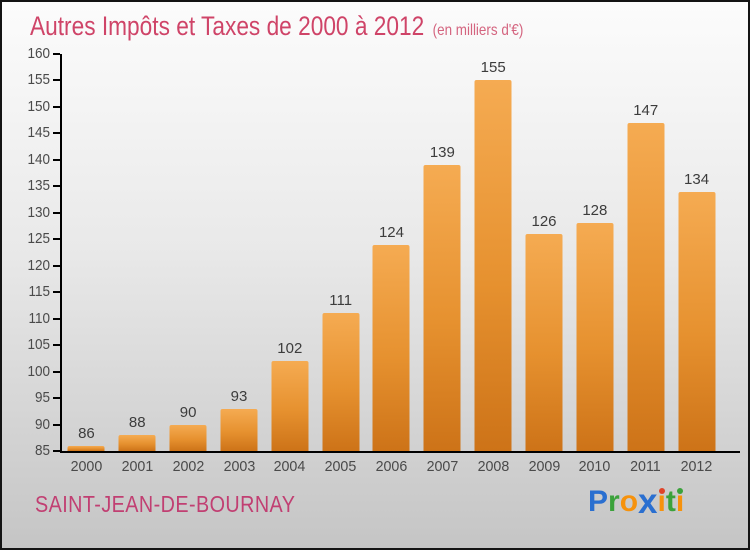  What do you see at coordinates (290, 349) in the screenshot?
I see `bar-value-label: 102` at bounding box center [290, 349].